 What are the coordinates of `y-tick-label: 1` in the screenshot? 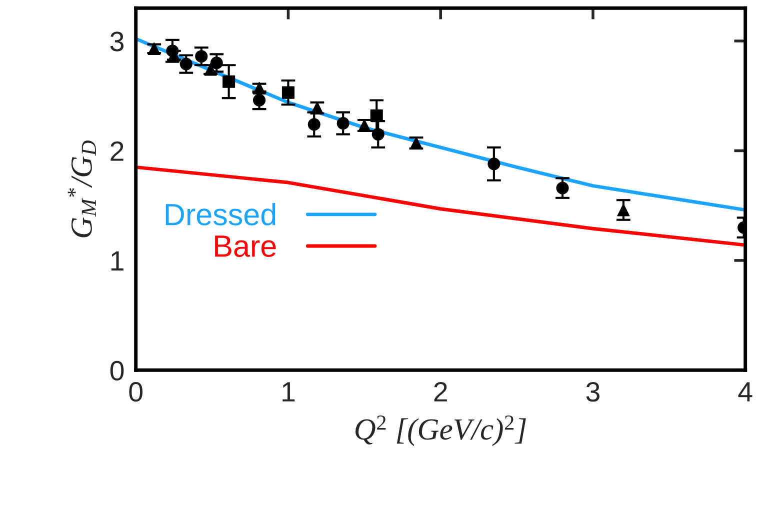 It's located at (117, 261).